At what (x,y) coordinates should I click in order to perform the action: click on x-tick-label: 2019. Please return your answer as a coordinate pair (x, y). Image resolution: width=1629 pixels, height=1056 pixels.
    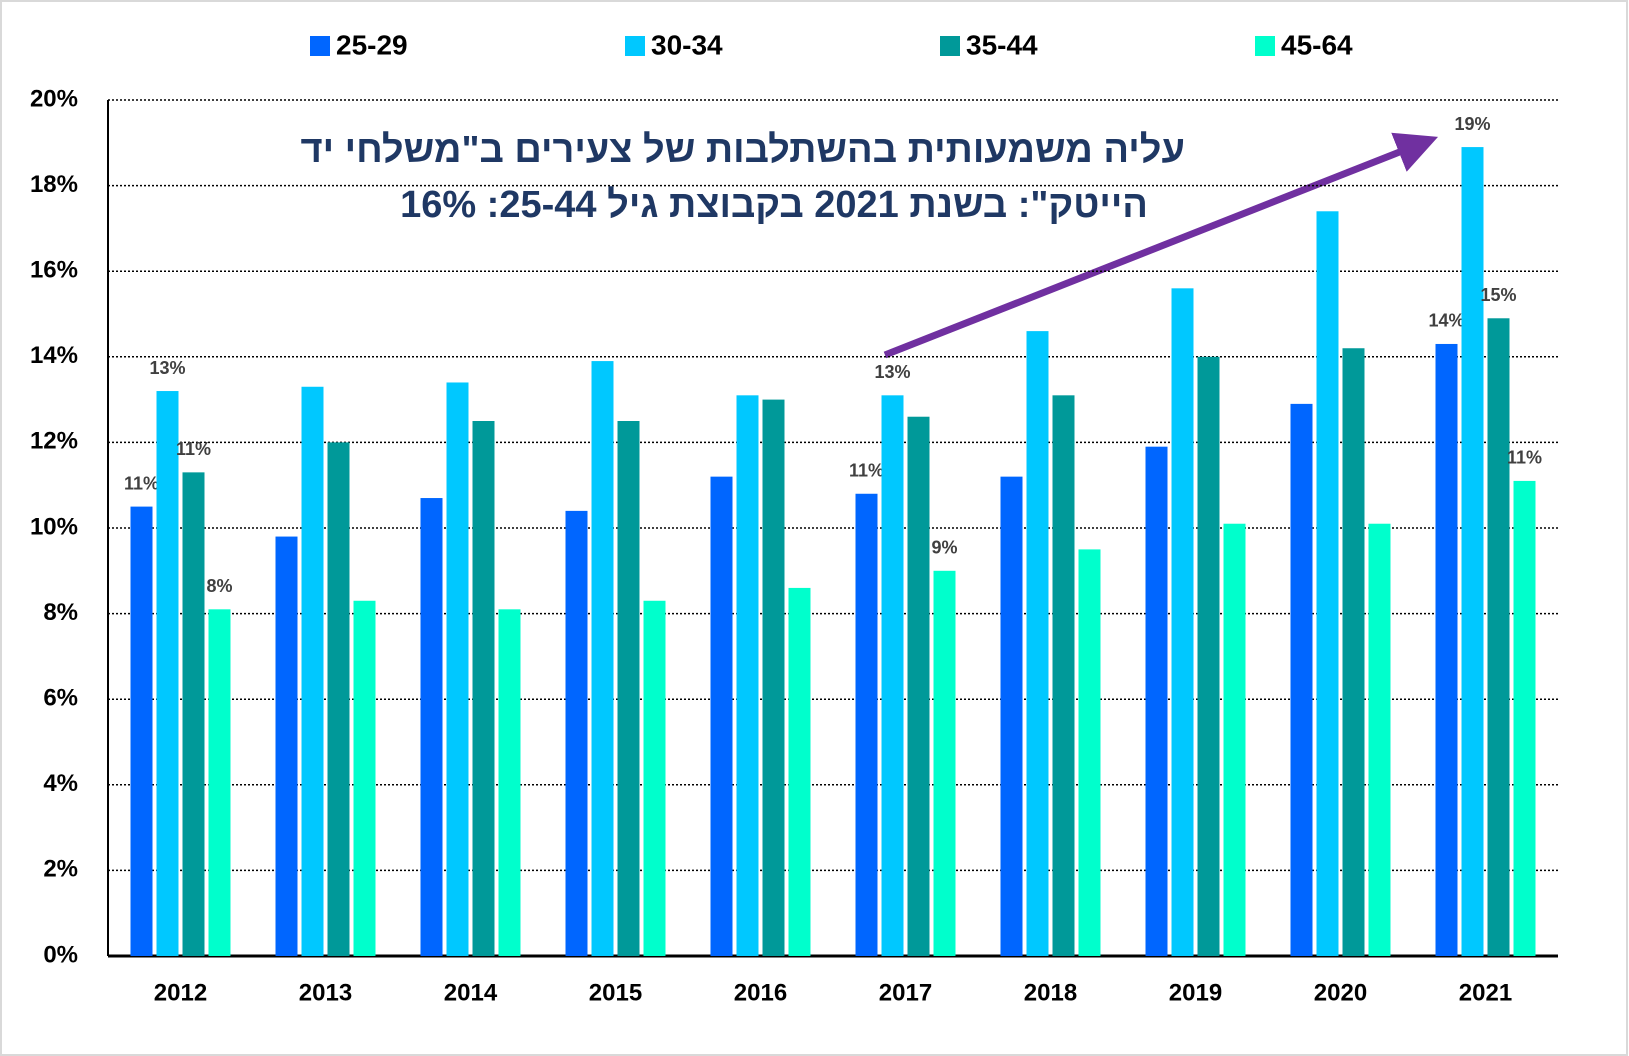
    Looking at the image, I should click on (1195, 992).